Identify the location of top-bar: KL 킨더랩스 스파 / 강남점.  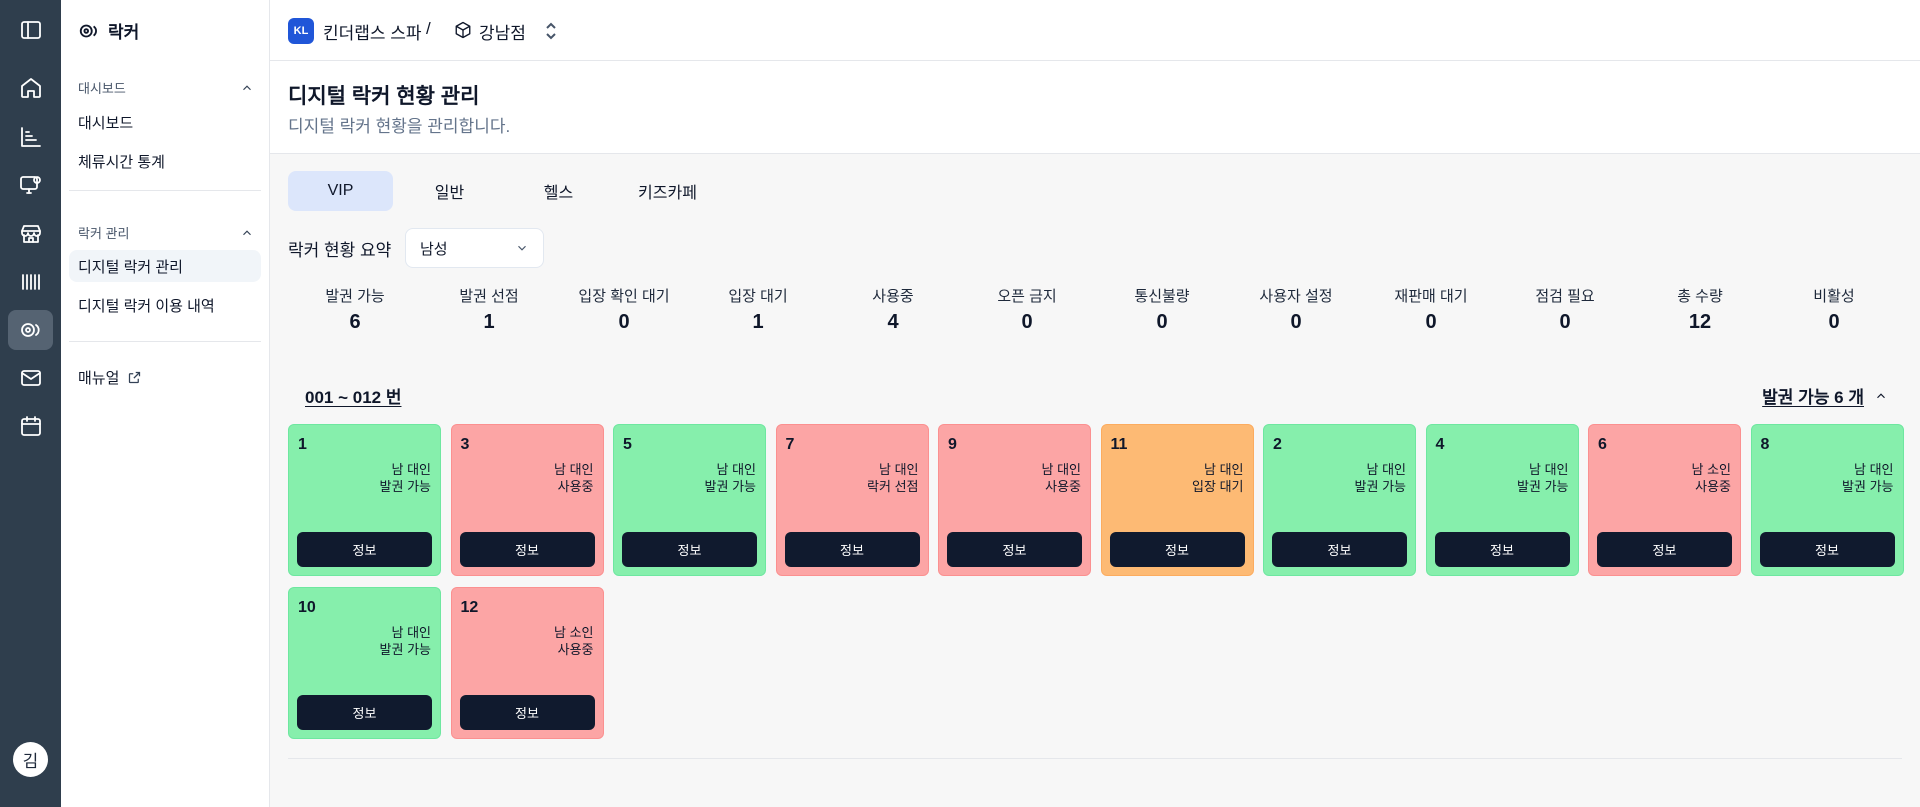
(1095, 30).